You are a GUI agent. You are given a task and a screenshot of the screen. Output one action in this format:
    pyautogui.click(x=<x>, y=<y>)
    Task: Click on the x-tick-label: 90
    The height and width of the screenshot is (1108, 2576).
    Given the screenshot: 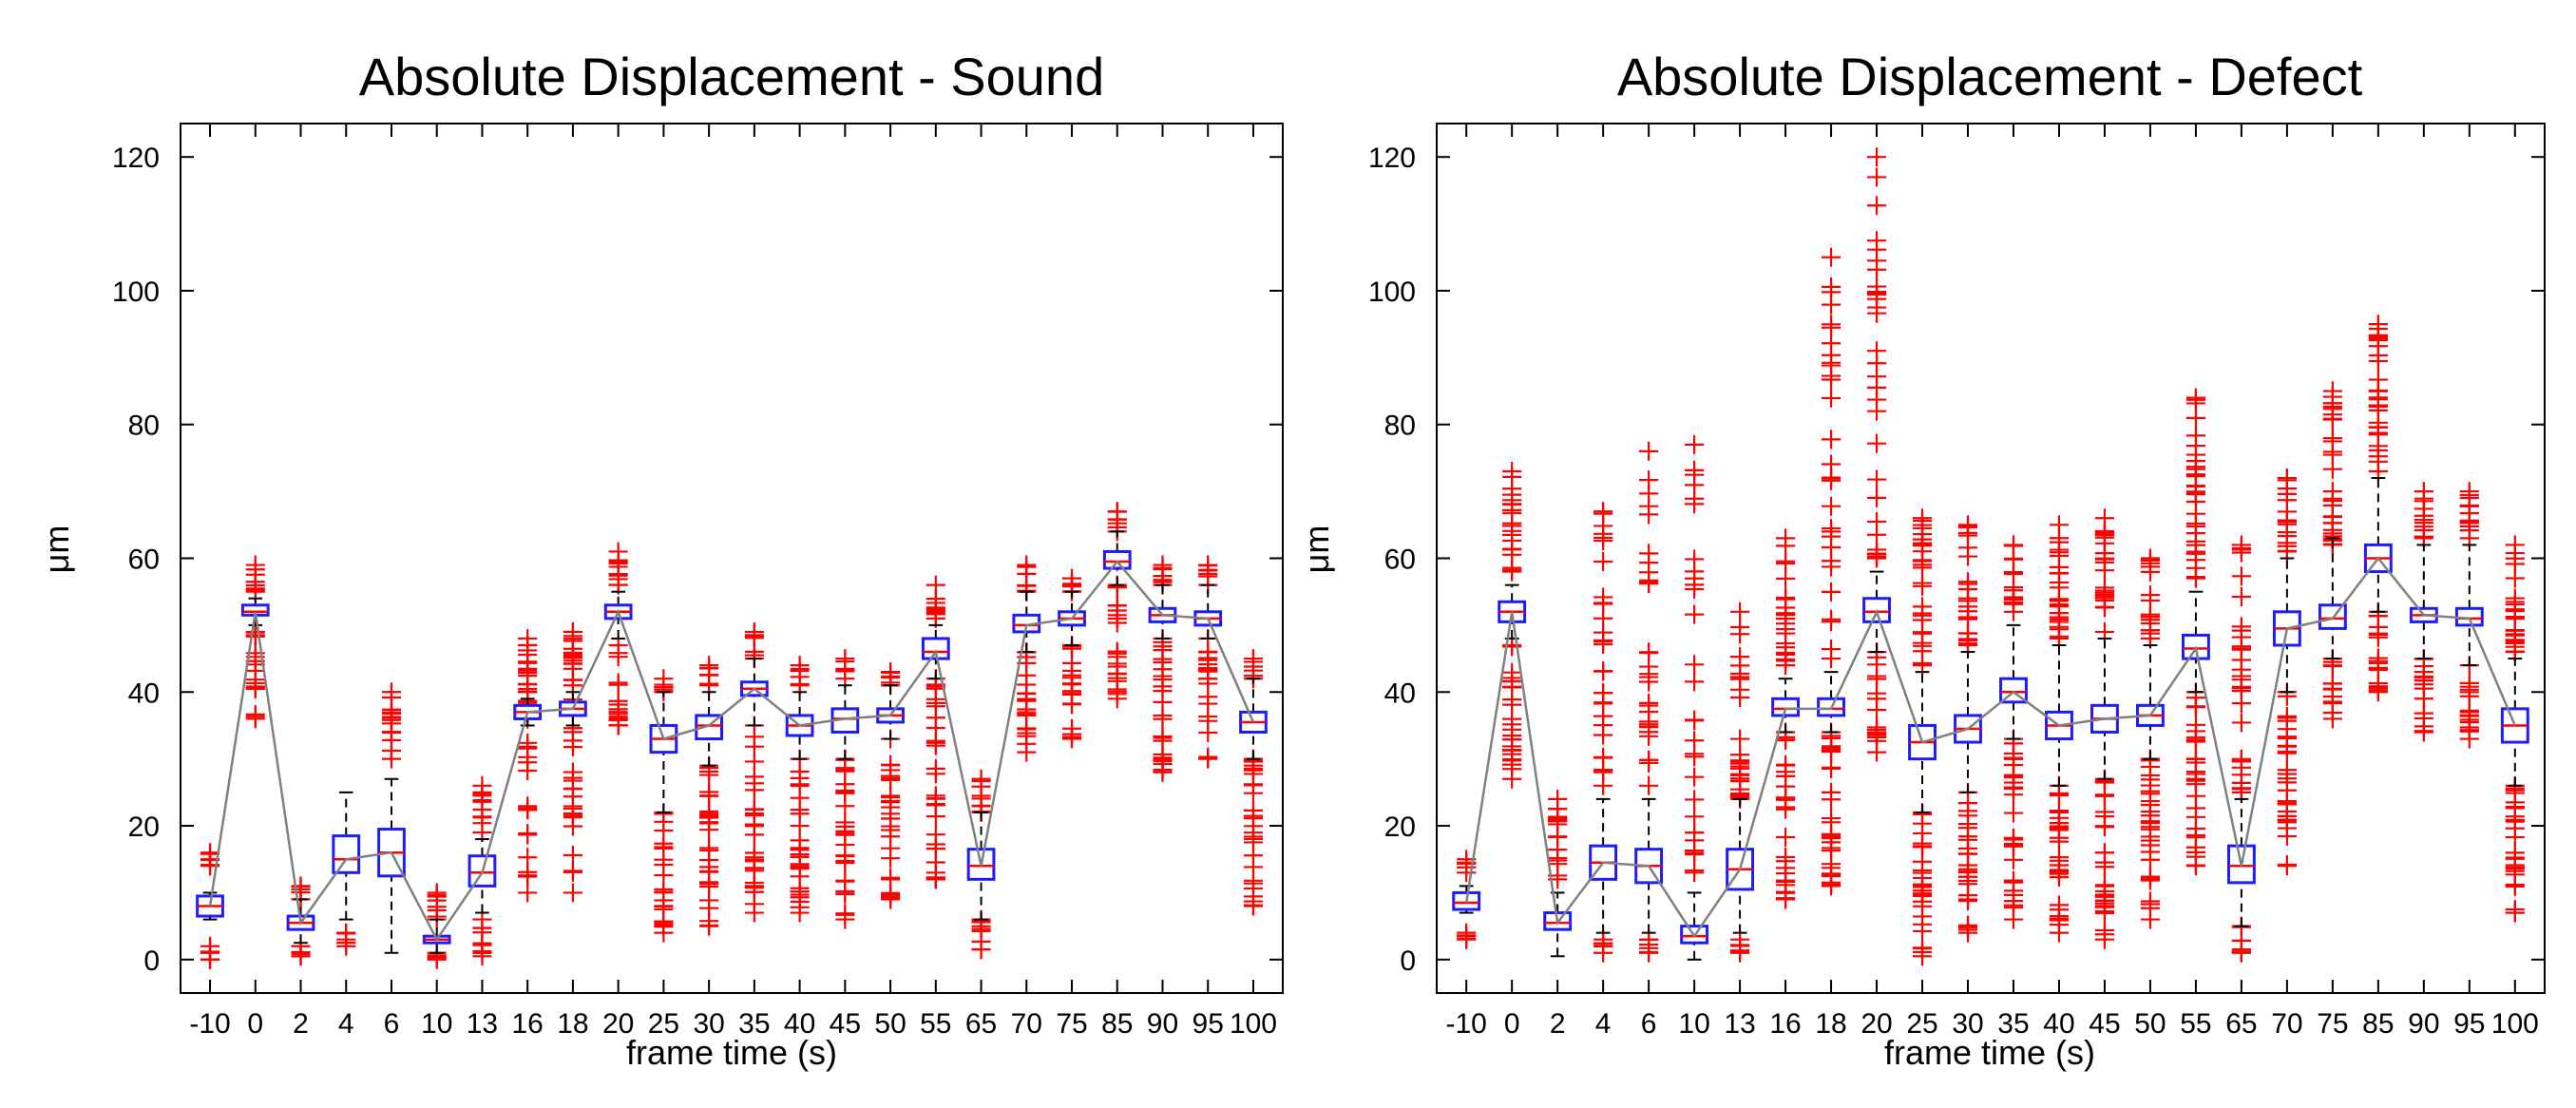 What is the action you would take?
    pyautogui.click(x=1162, y=1024)
    